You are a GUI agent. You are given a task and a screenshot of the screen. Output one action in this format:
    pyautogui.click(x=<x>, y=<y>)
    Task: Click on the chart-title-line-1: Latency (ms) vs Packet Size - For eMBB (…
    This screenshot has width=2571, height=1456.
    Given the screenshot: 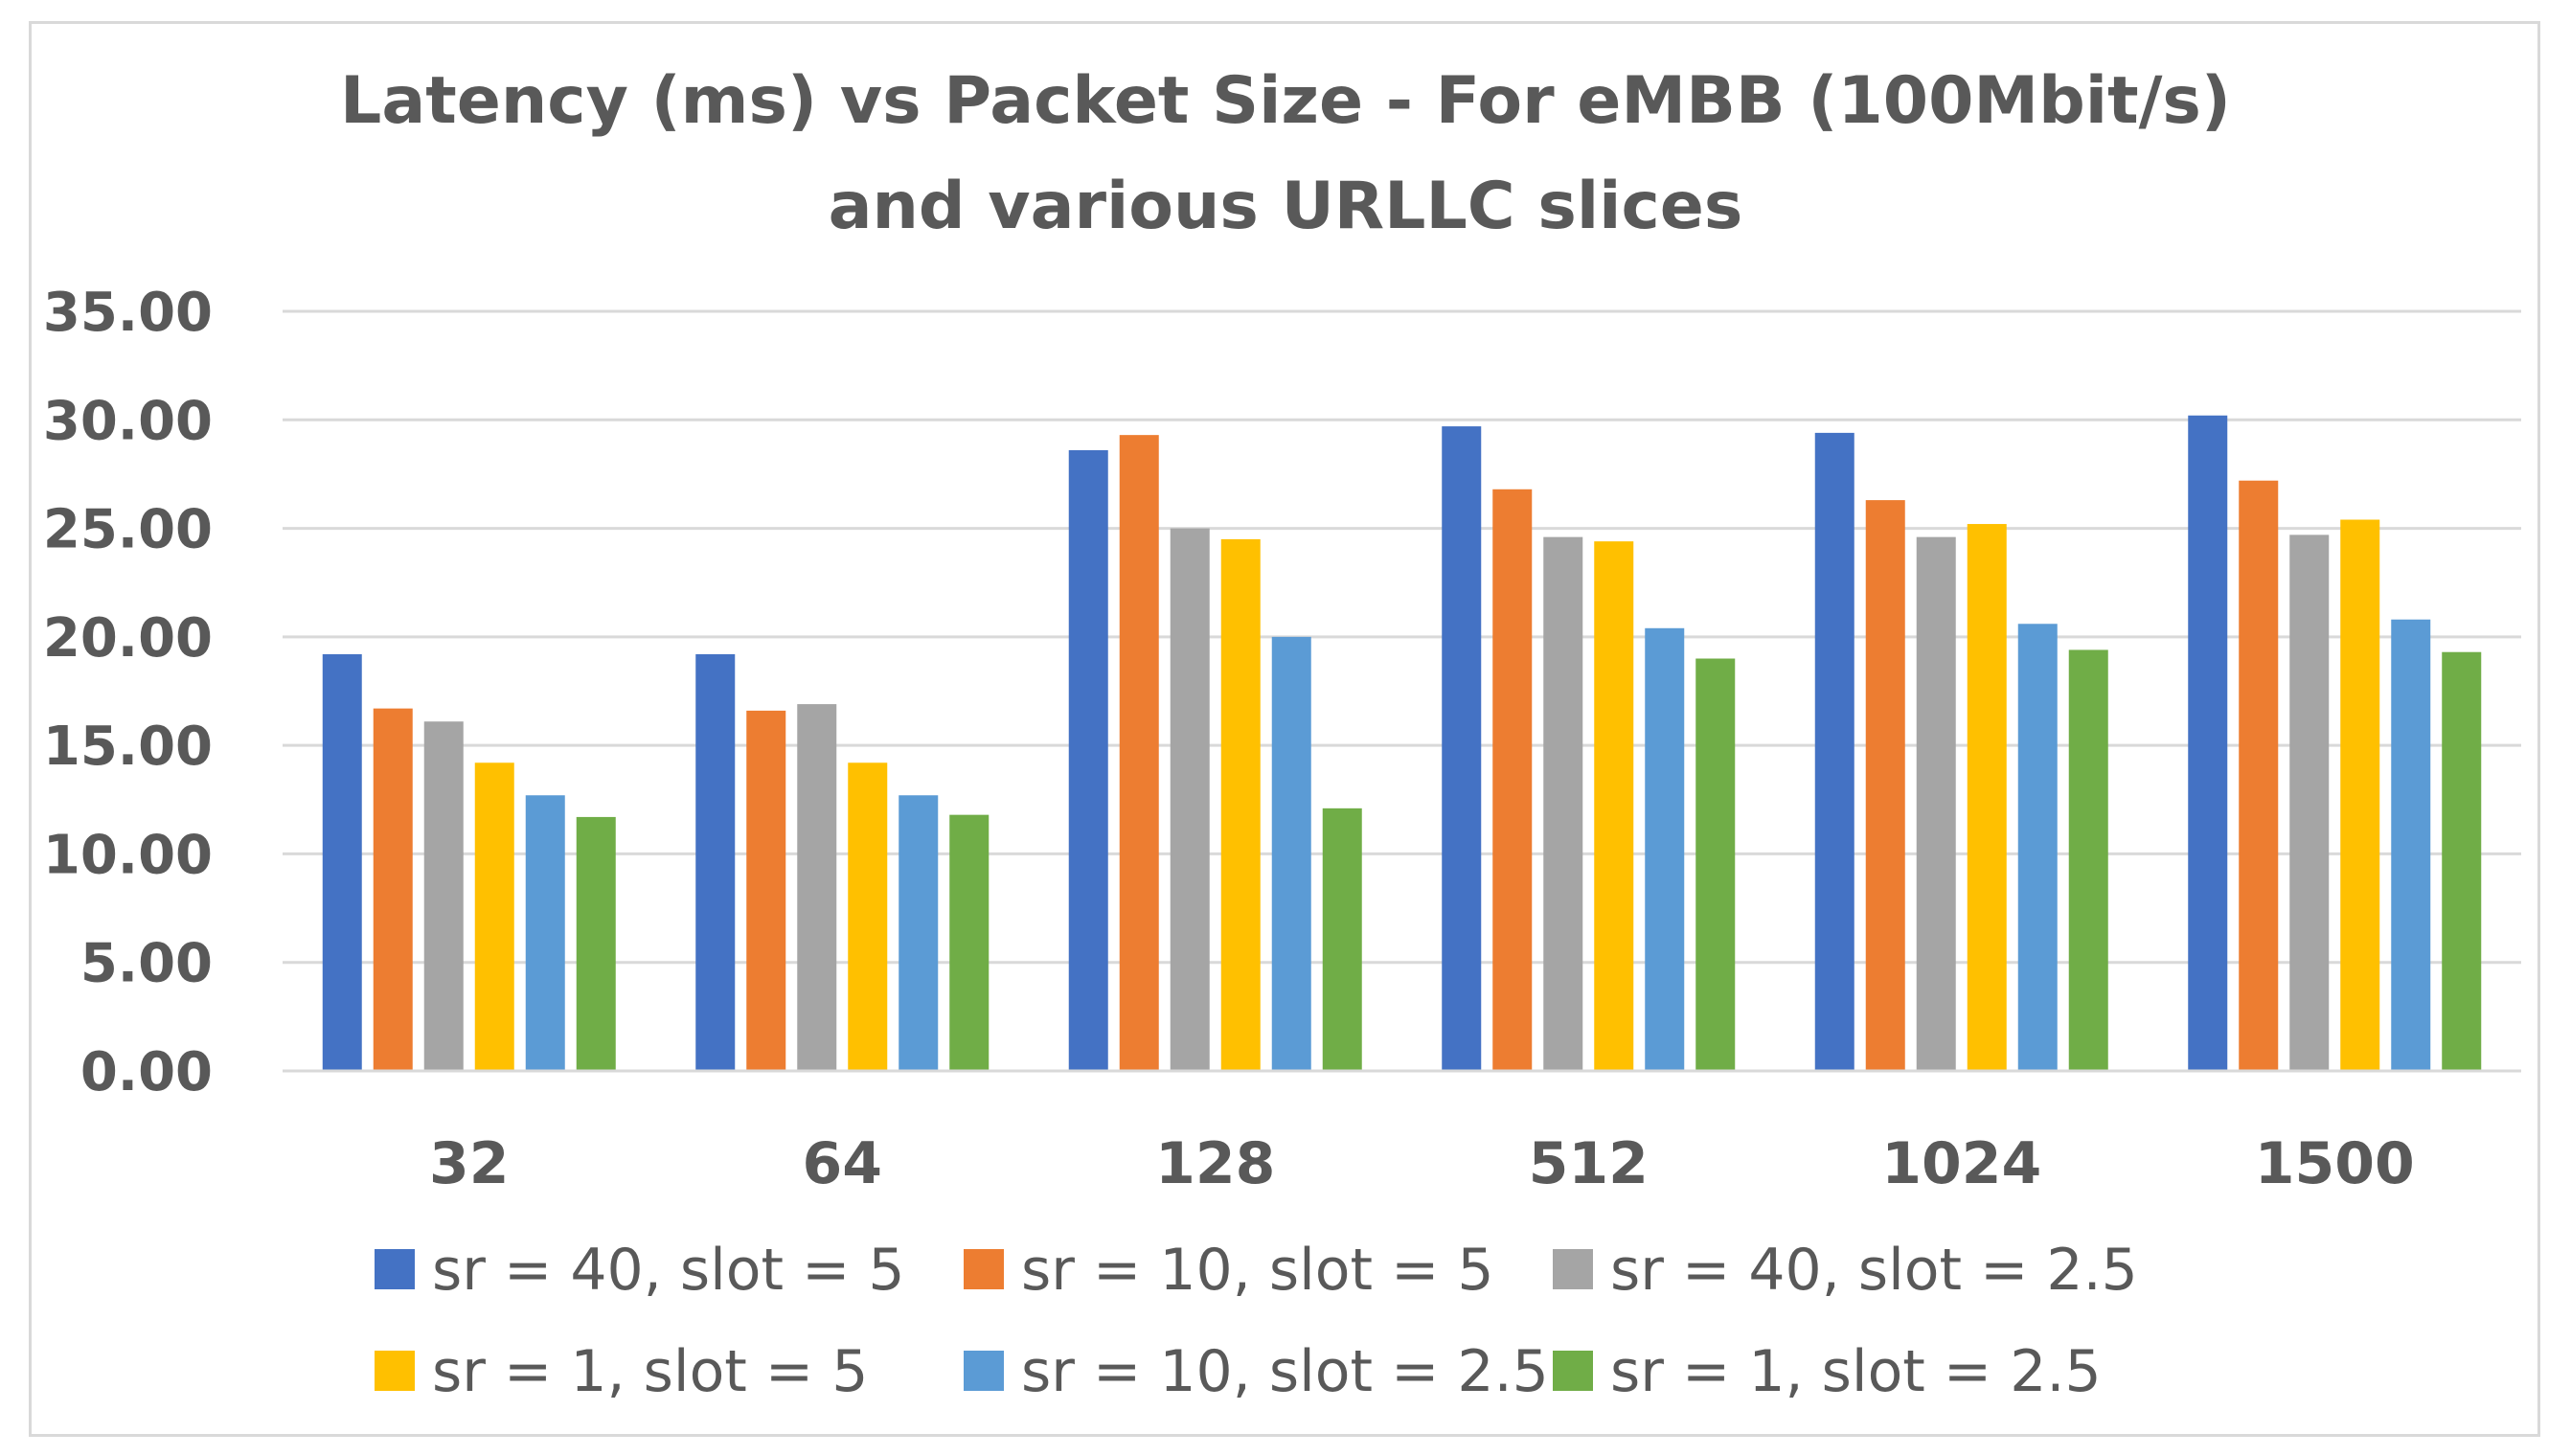 What is the action you would take?
    pyautogui.click(x=1285, y=101)
    